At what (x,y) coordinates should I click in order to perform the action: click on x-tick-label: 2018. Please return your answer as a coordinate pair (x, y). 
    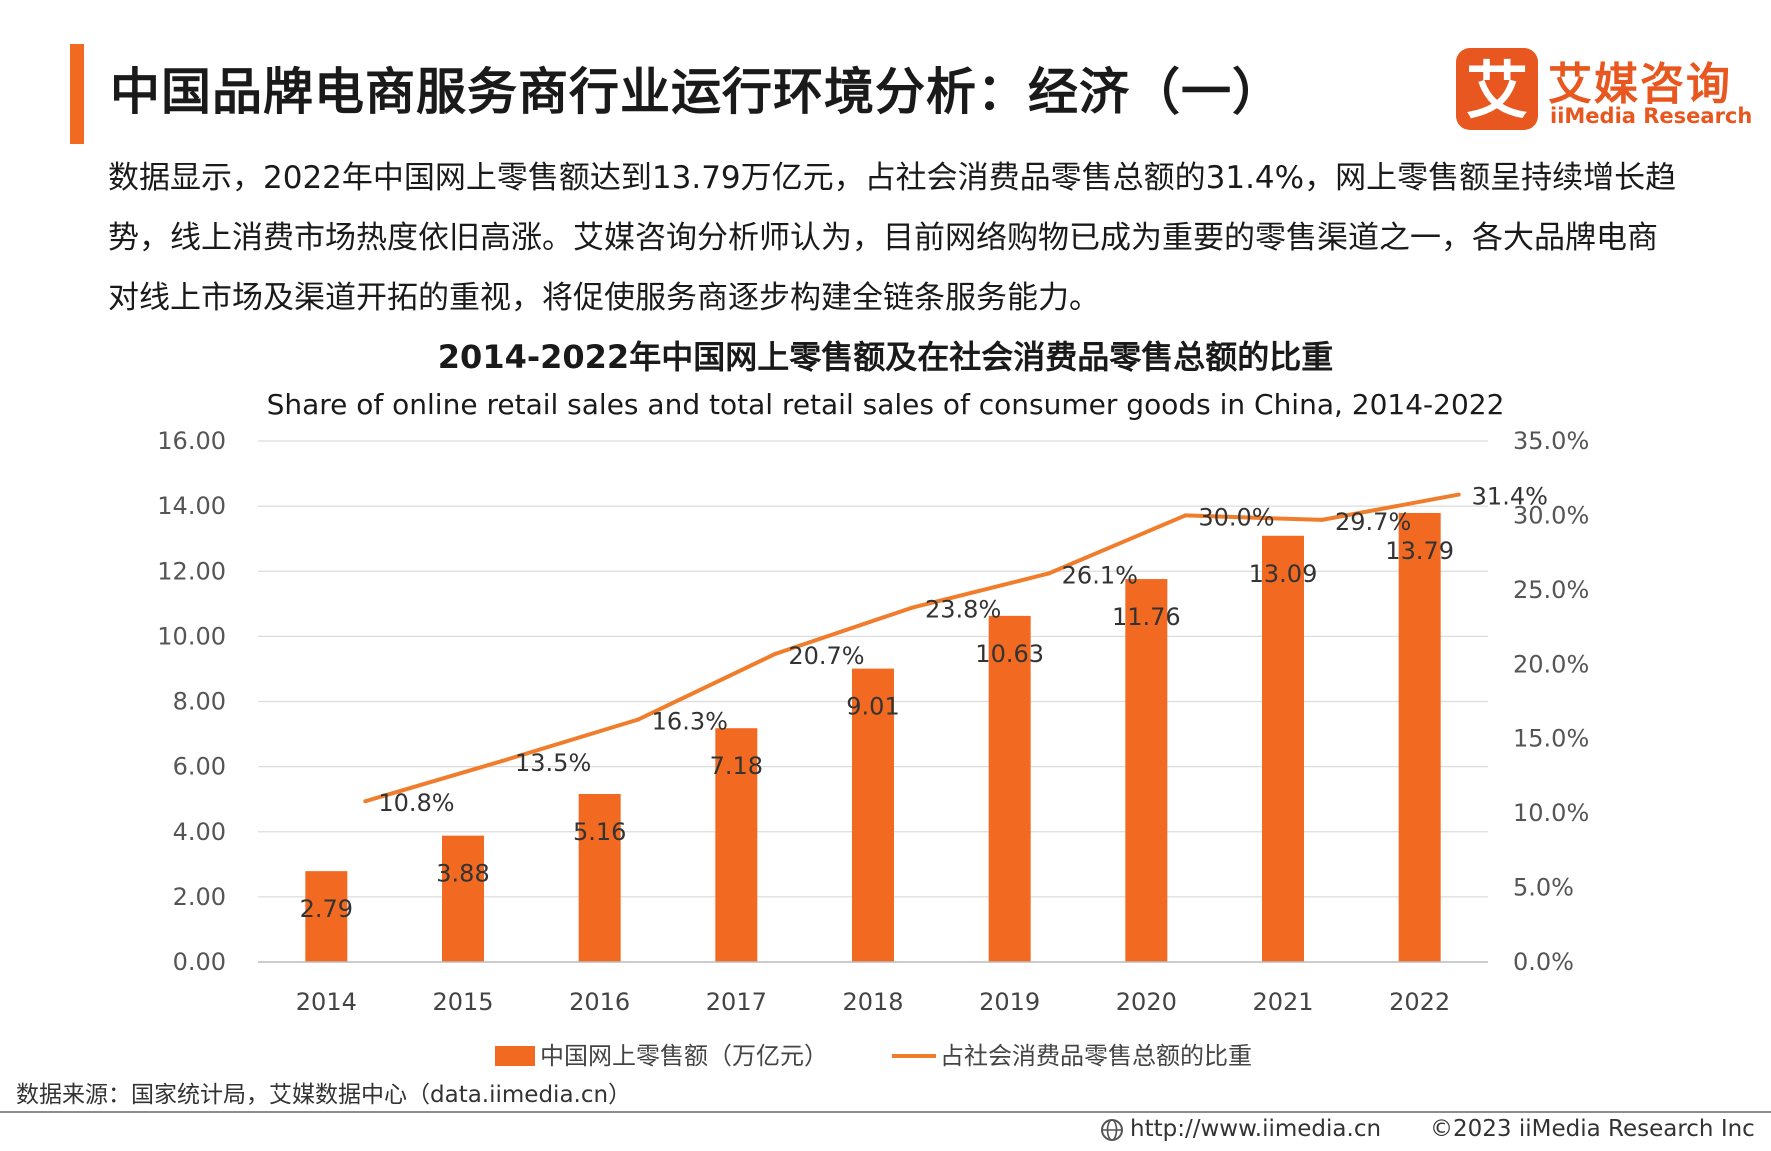
    Looking at the image, I should click on (872, 1002).